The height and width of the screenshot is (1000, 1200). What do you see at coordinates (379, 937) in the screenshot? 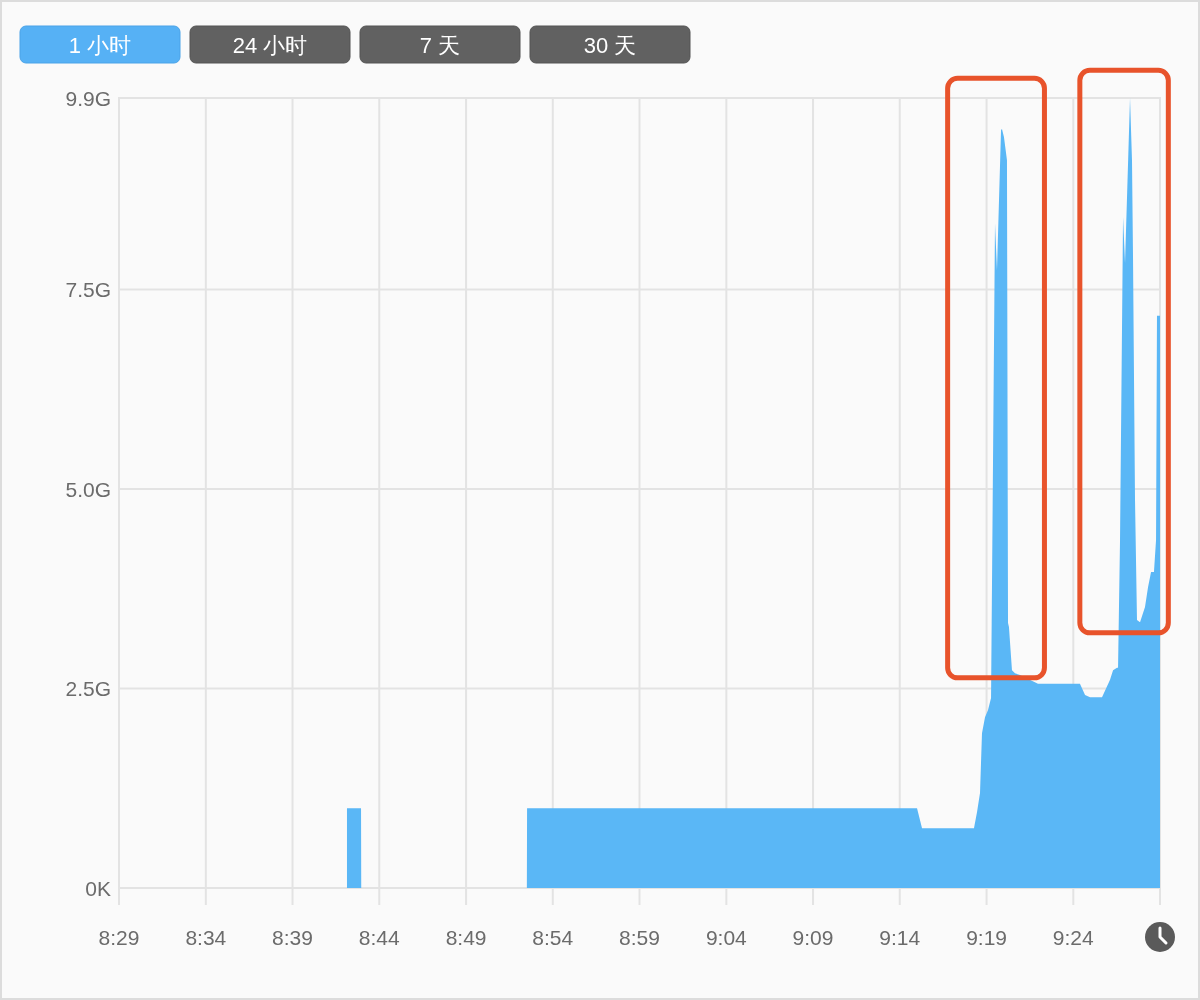
I see `x-tick-label: 8:44` at bounding box center [379, 937].